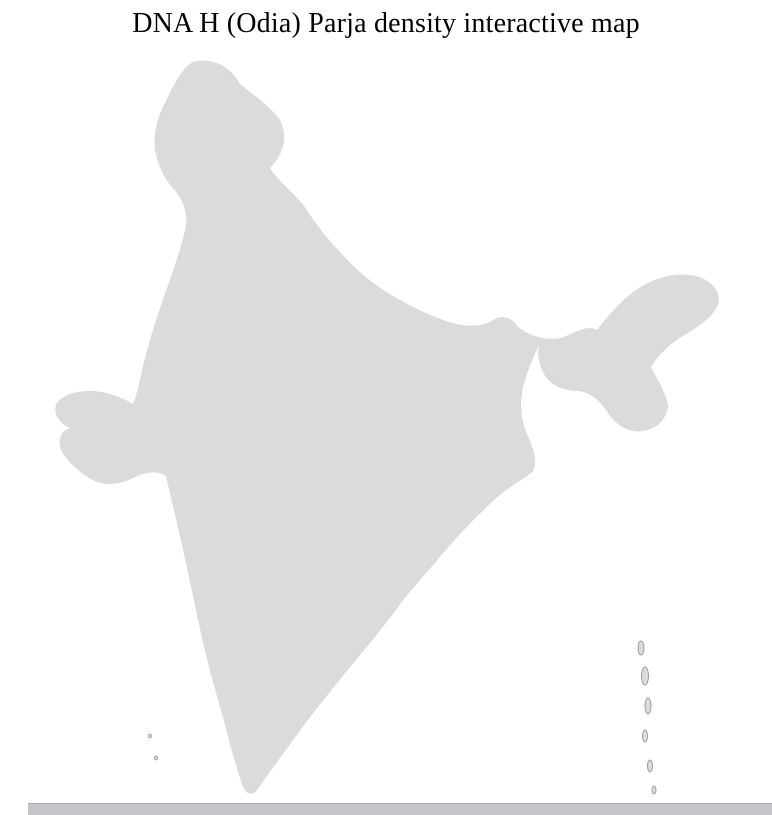 Image resolution: width=772 pixels, height=815 pixels. I want to click on islands, so click(402, 717).